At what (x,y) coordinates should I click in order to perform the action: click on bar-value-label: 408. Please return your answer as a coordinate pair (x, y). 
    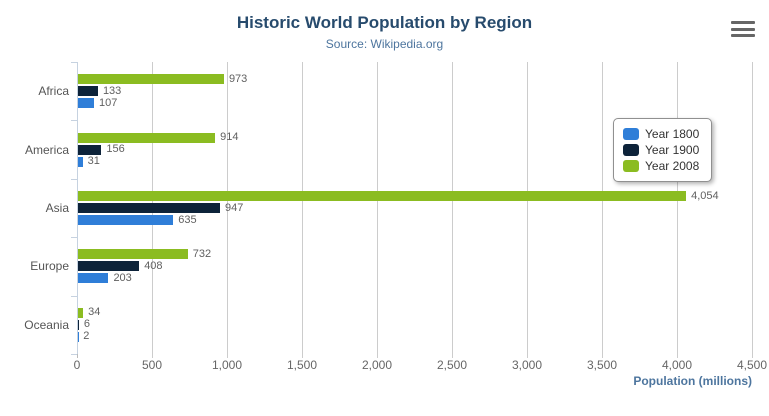
    Looking at the image, I should click on (153, 265).